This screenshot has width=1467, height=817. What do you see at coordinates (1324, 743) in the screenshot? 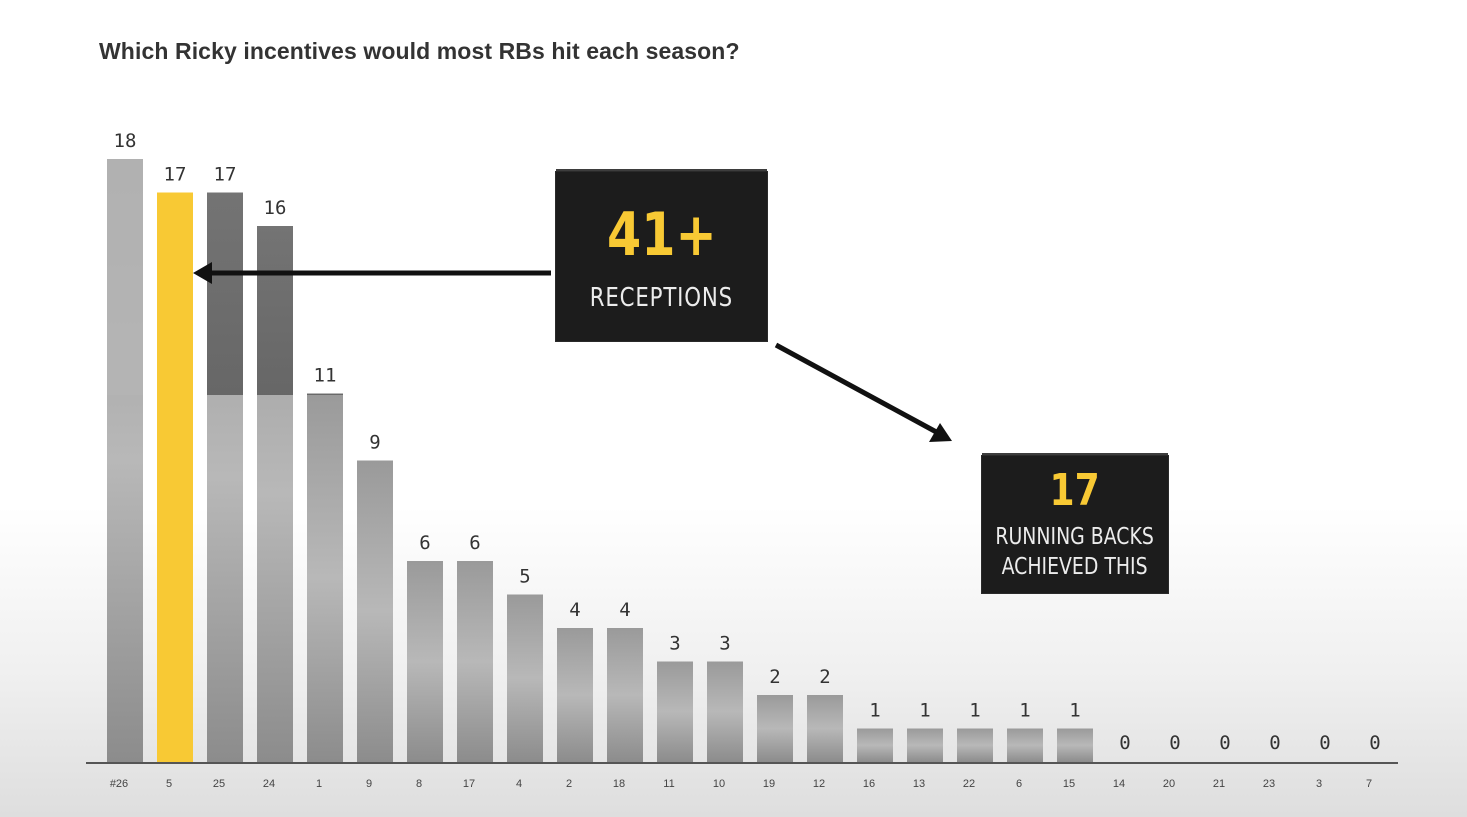
I see `value-label-3: 0` at bounding box center [1324, 743].